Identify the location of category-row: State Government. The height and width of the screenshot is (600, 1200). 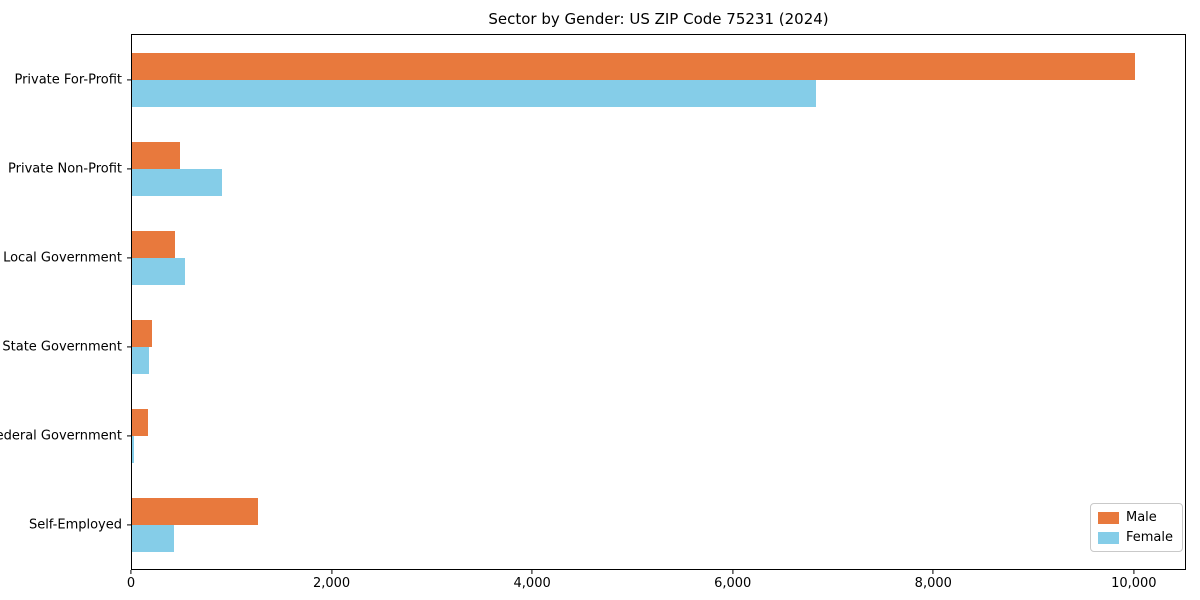
(593, 346).